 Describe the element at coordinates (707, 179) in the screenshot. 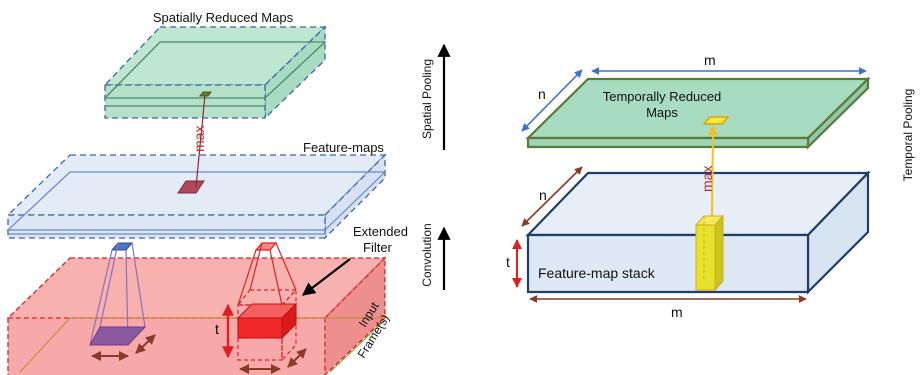

I see `label-max-right: max` at that location.